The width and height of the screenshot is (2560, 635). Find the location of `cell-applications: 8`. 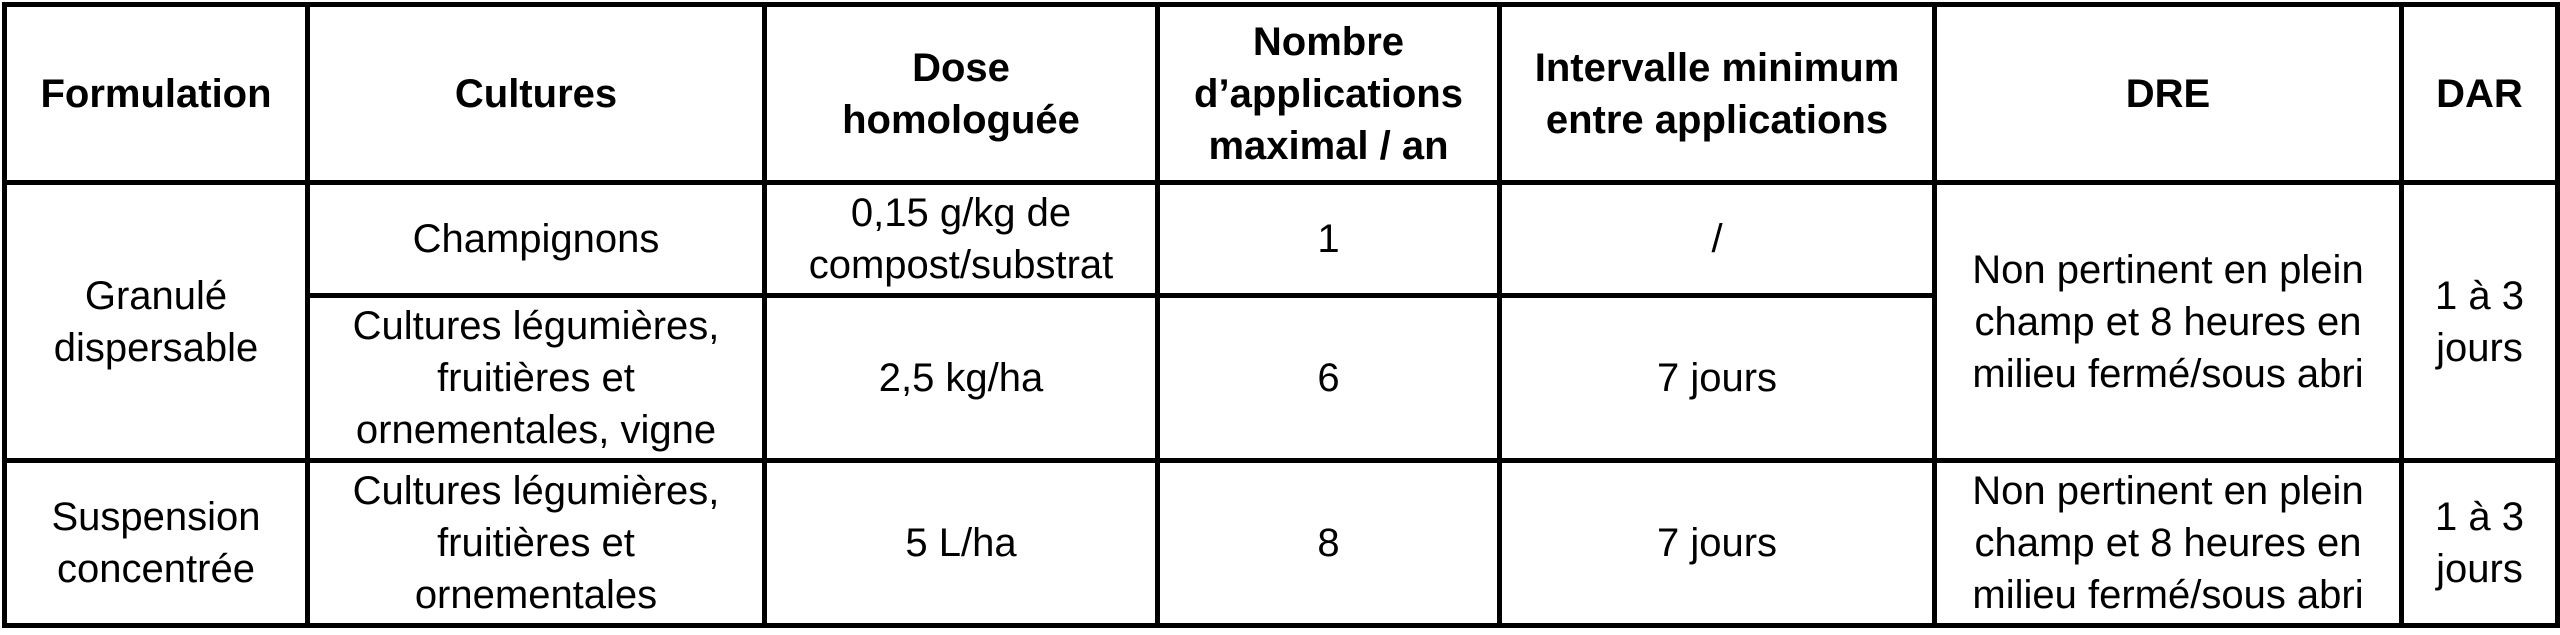

cell-applications: 8 is located at coordinates (1328, 543).